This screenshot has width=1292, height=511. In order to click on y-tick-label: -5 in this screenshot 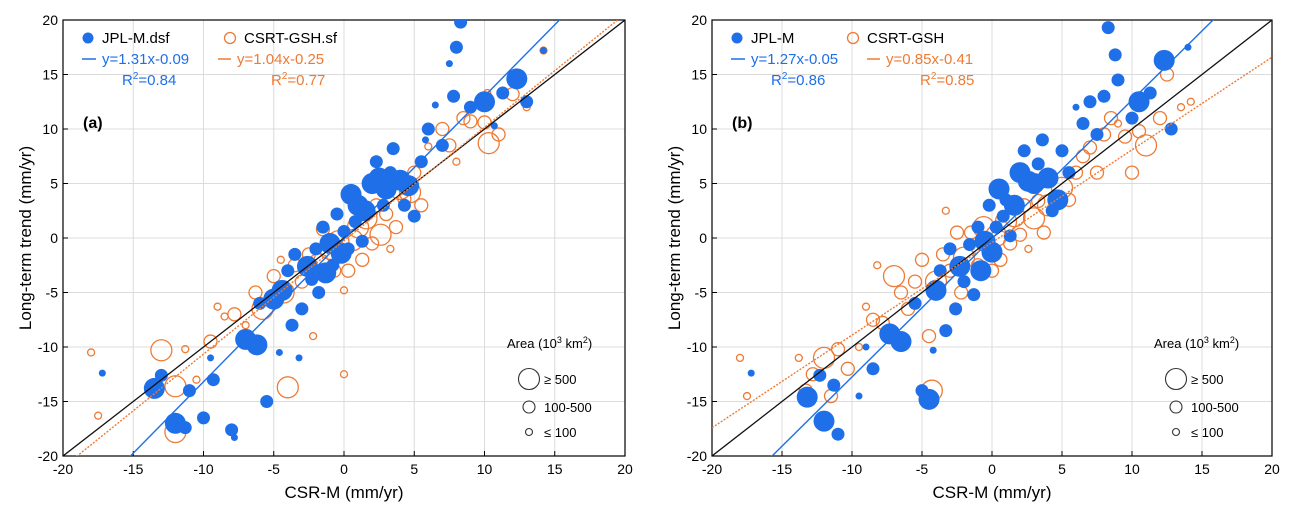, I will do `click(52, 293)`.